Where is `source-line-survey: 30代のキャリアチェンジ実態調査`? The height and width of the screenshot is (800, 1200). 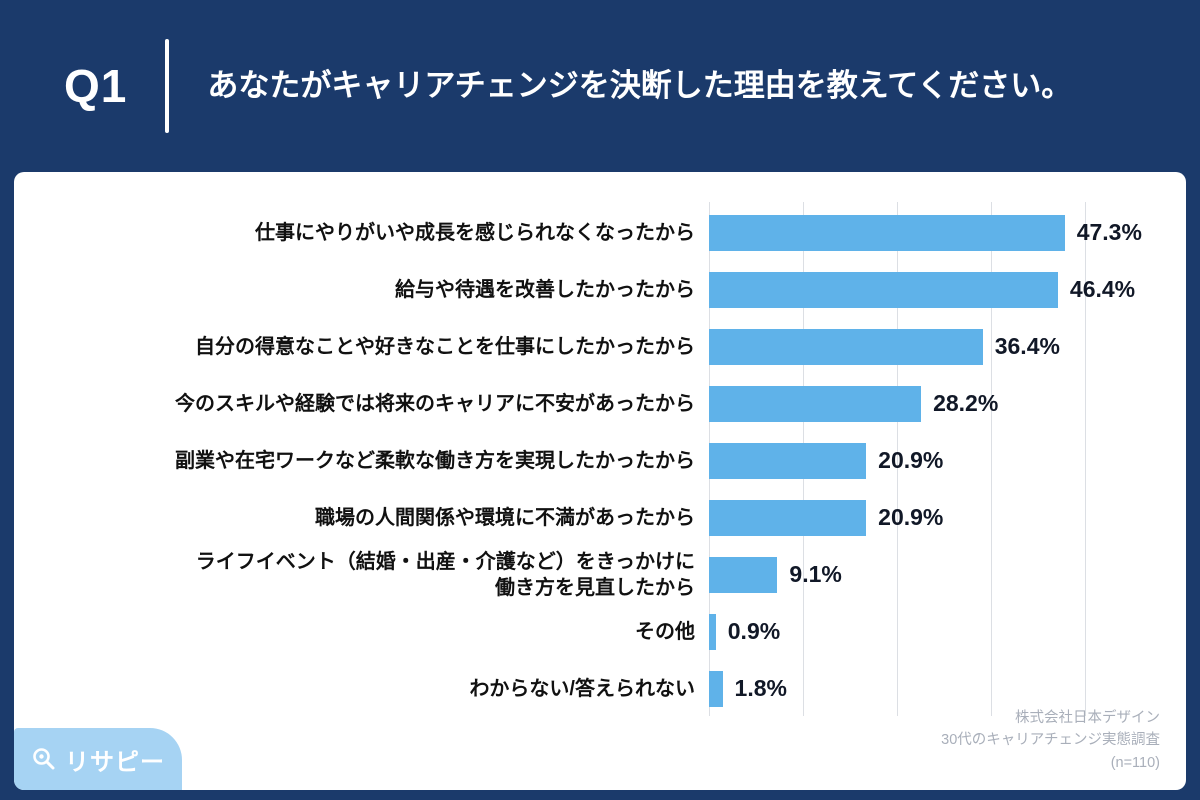
source-line-survey: 30代のキャリアチェンジ実態調査 is located at coordinates (1050, 740).